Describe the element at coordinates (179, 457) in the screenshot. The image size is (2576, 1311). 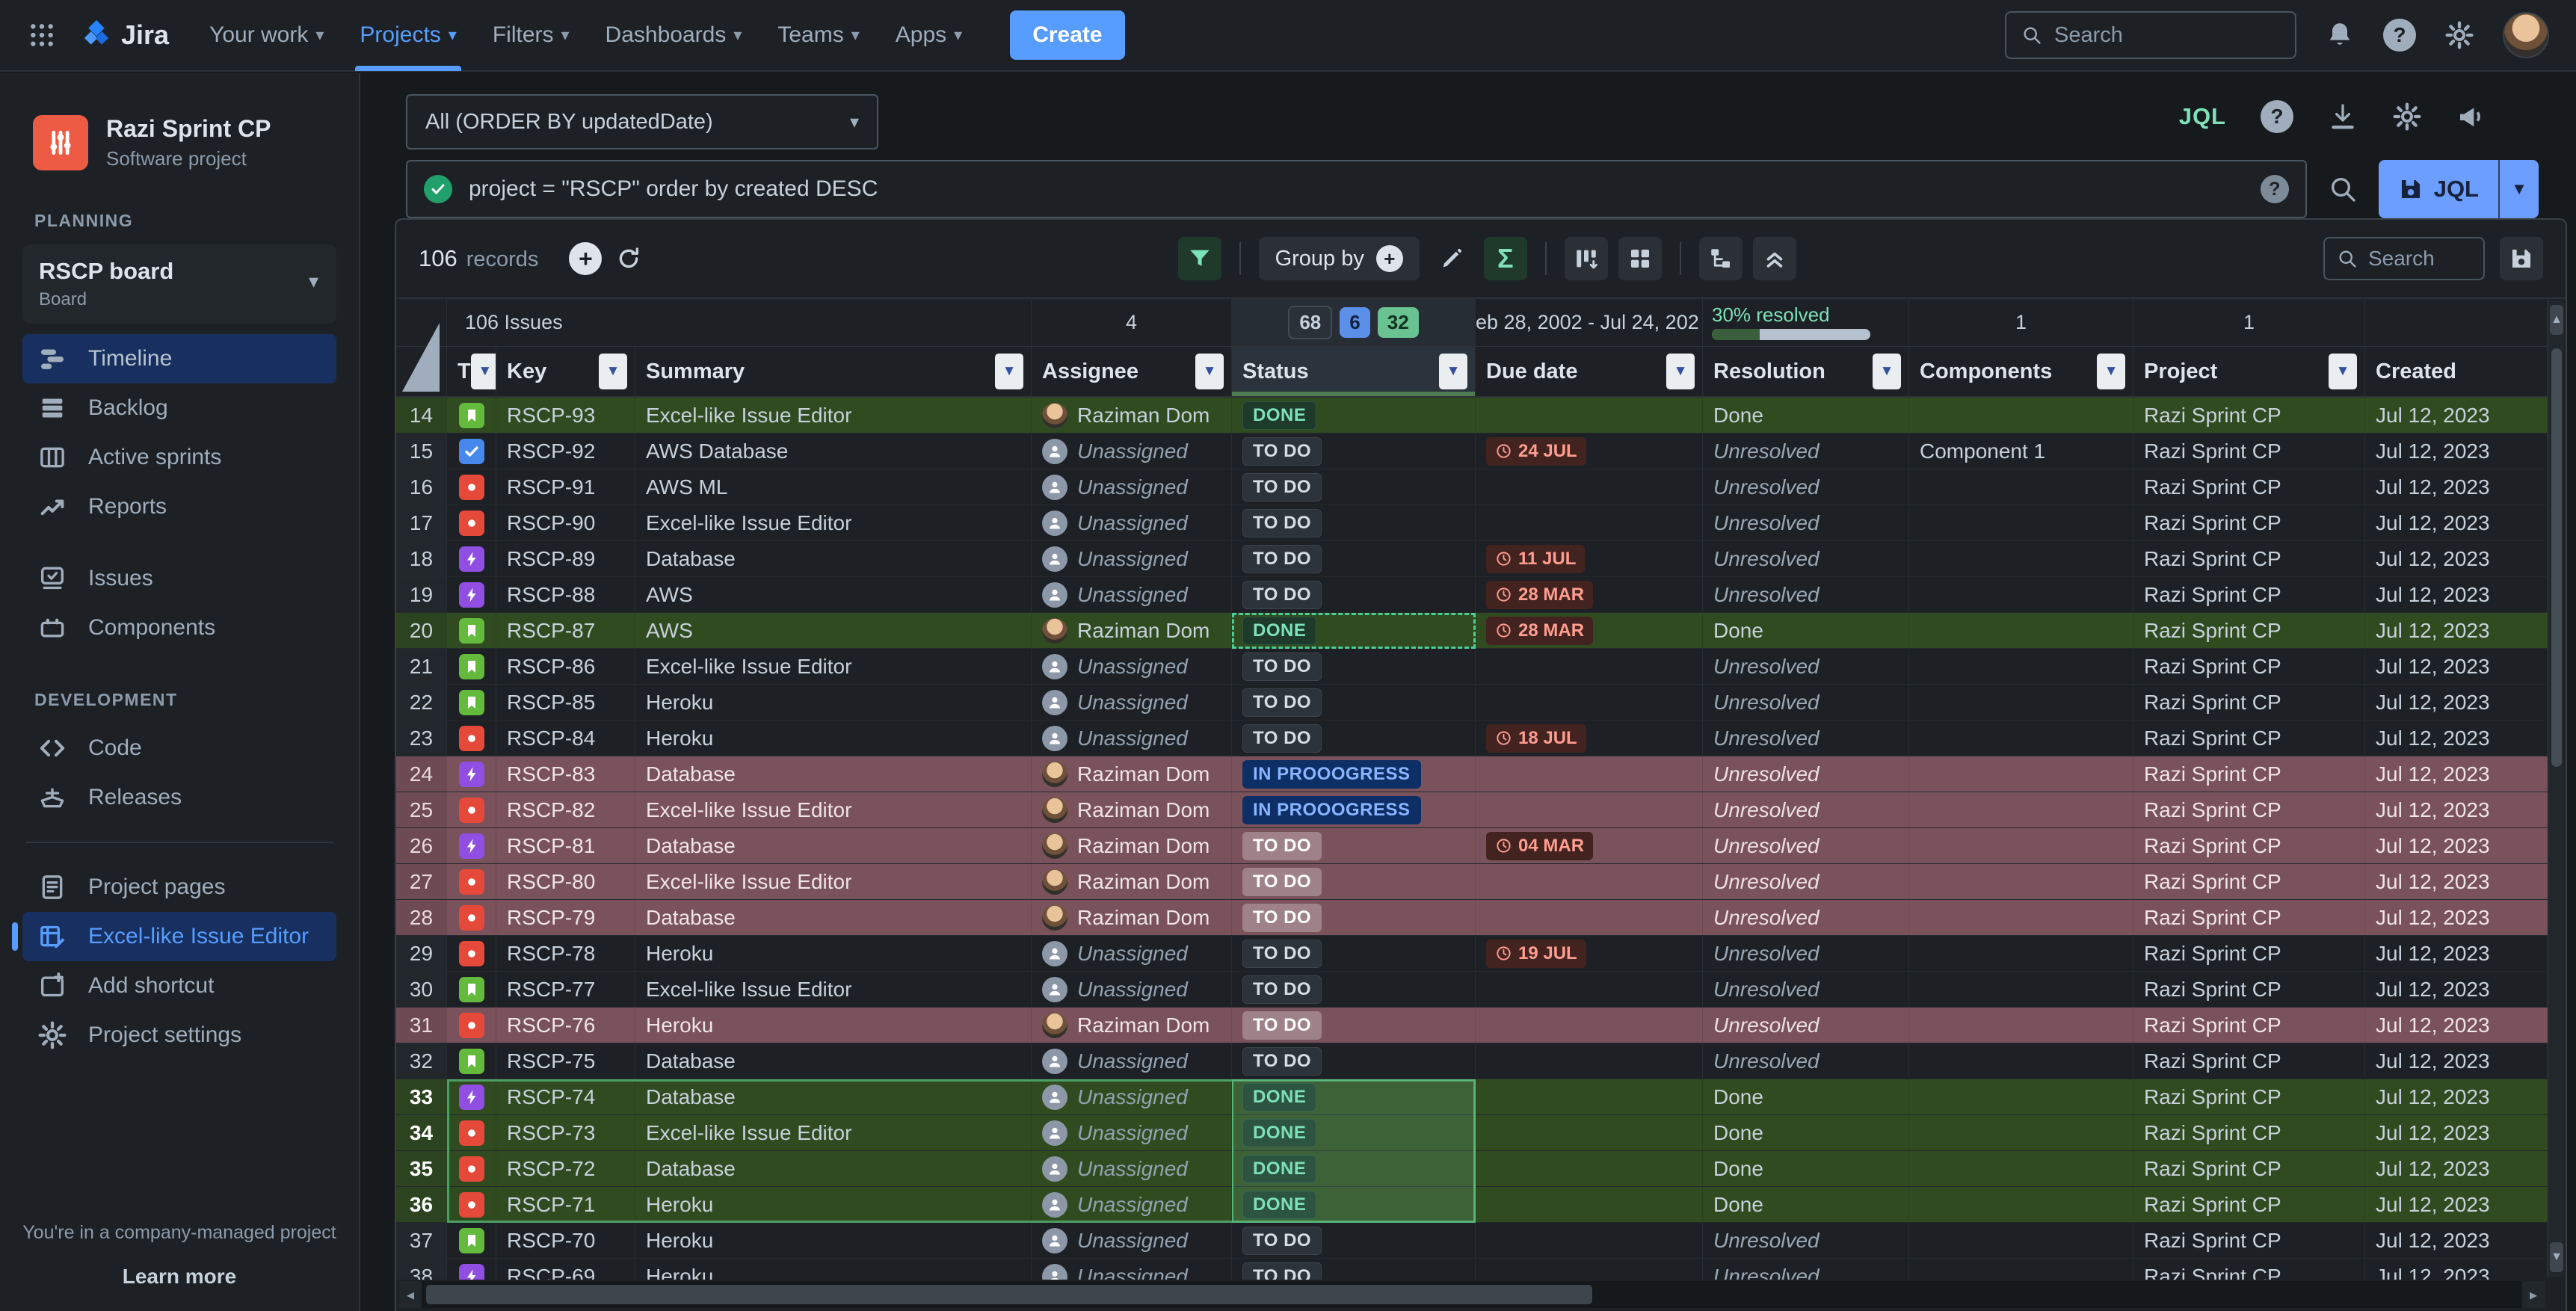
I see `sidebar-item-active-sprints: Active sprints` at that location.